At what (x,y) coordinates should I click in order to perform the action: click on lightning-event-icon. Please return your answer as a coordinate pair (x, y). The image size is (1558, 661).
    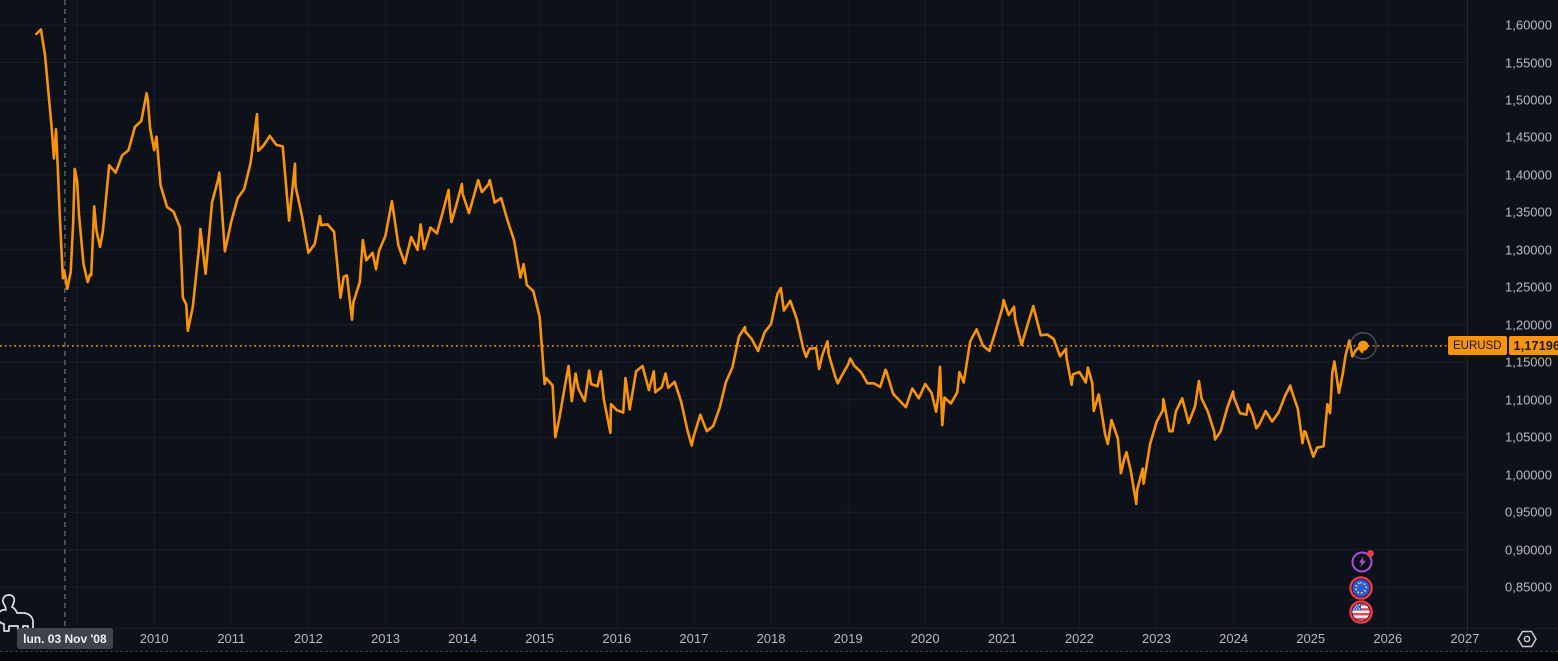
    Looking at the image, I should click on (1362, 562).